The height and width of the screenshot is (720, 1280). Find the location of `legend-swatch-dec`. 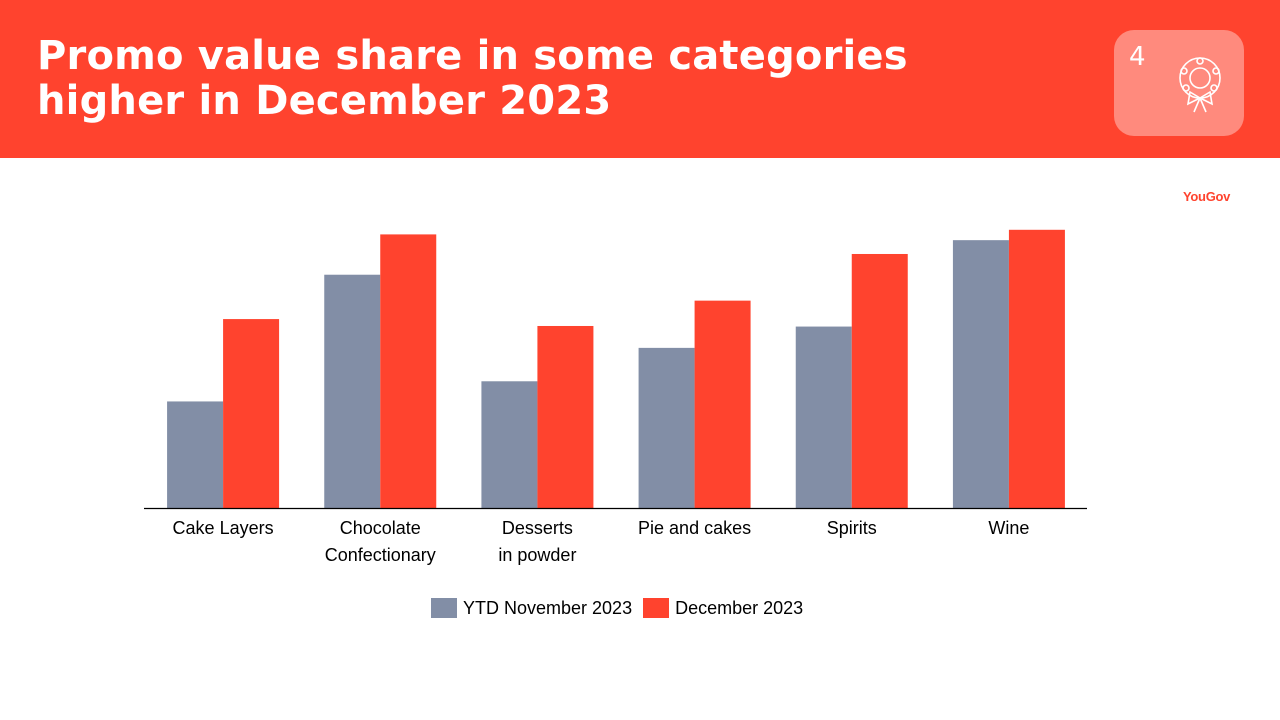

legend-swatch-dec is located at coordinates (656, 608).